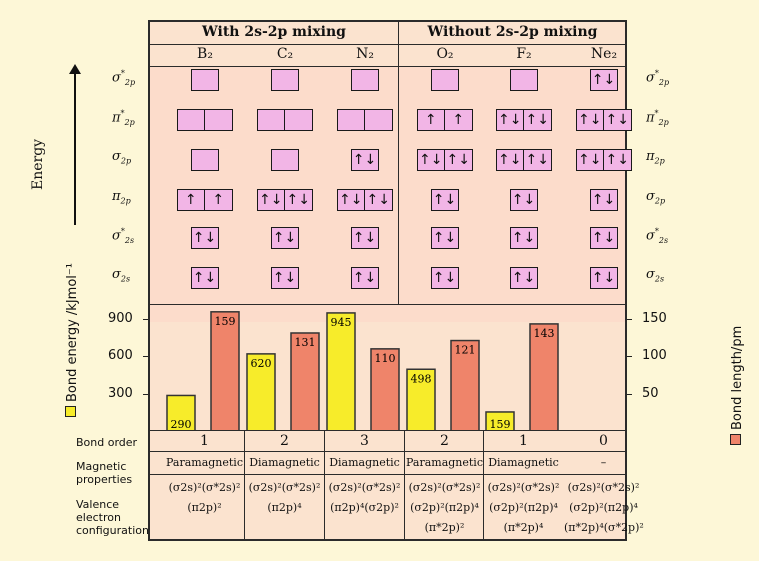  I want to click on y-right-label: Bond length/pm, so click(737, 385).